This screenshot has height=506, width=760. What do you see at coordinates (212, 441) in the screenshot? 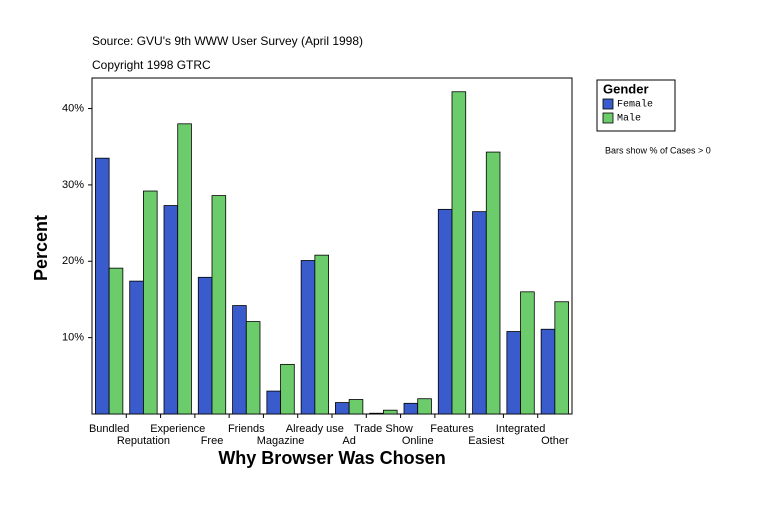
I see `x-tick-label: Free` at bounding box center [212, 441].